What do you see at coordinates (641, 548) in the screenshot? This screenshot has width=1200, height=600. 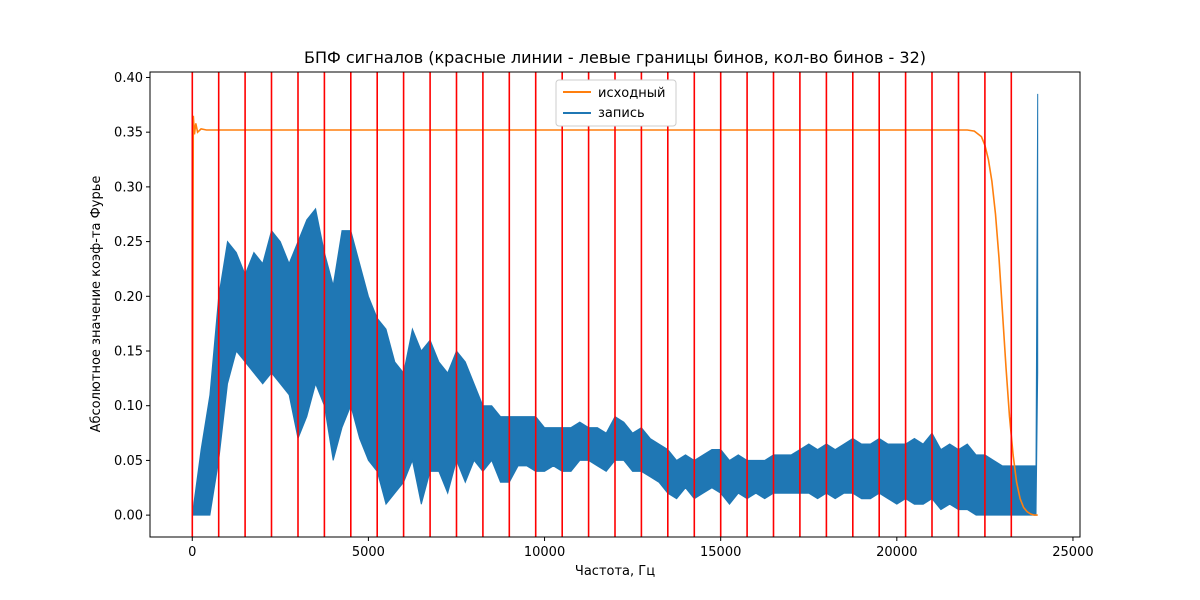 I see `x-axis: 0 5000 10000 15000 20000 25000` at bounding box center [641, 548].